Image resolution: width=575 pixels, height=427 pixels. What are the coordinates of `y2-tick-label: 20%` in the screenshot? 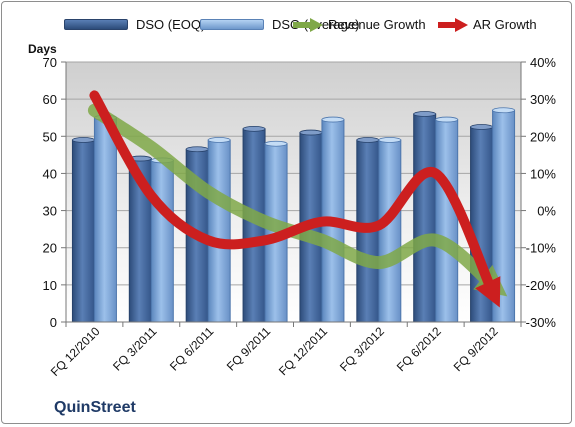 It's located at (543, 136).